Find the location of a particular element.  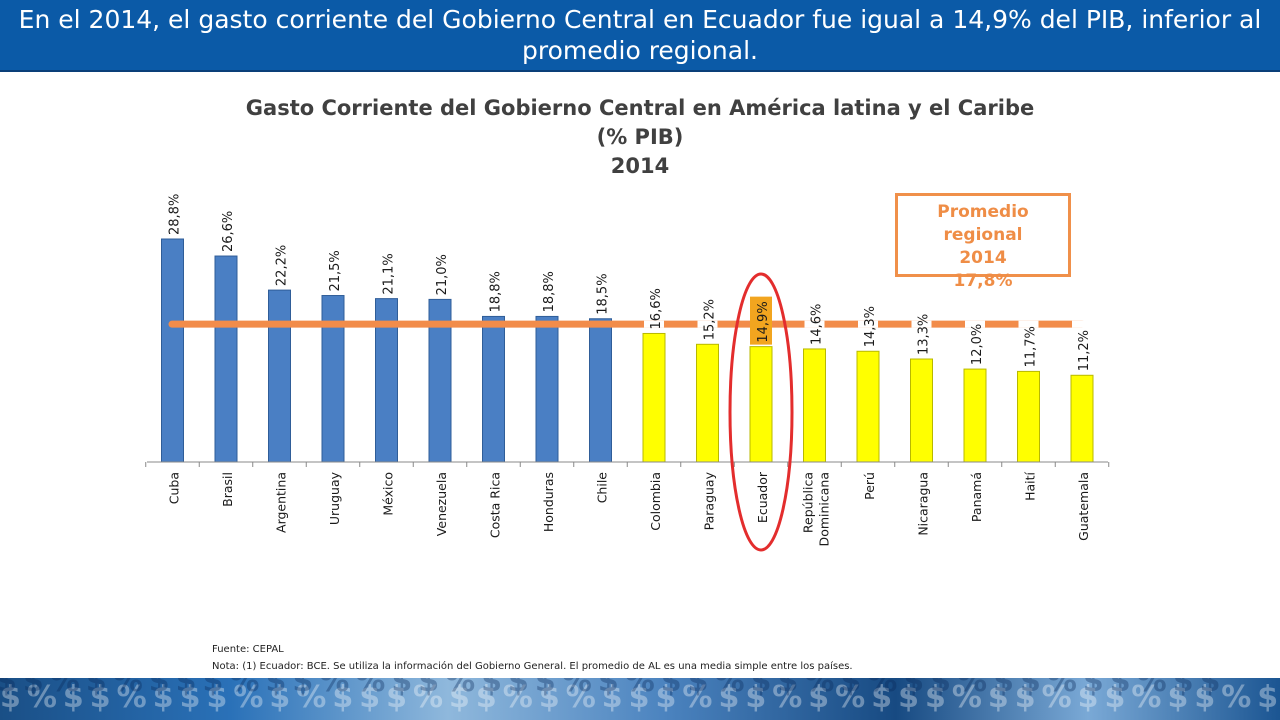

value-label: 21,1% is located at coordinates (389, 273).